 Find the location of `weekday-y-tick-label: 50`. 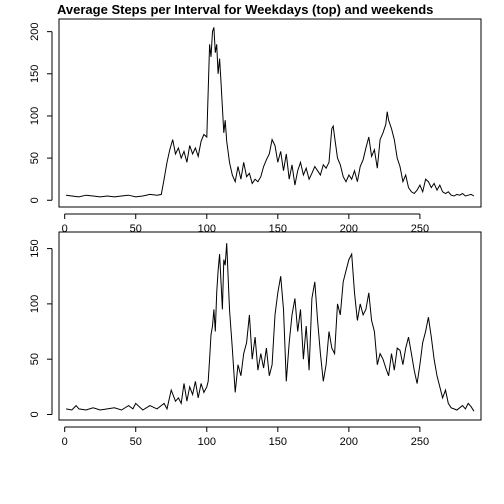

weekday-y-tick-label: 50 is located at coordinates (35, 158).